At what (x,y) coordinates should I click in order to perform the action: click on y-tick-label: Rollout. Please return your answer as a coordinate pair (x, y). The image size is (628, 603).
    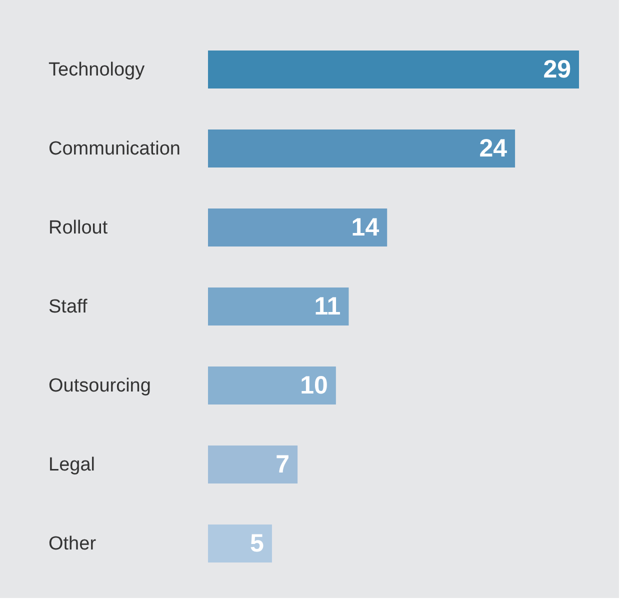
    Looking at the image, I should click on (78, 228).